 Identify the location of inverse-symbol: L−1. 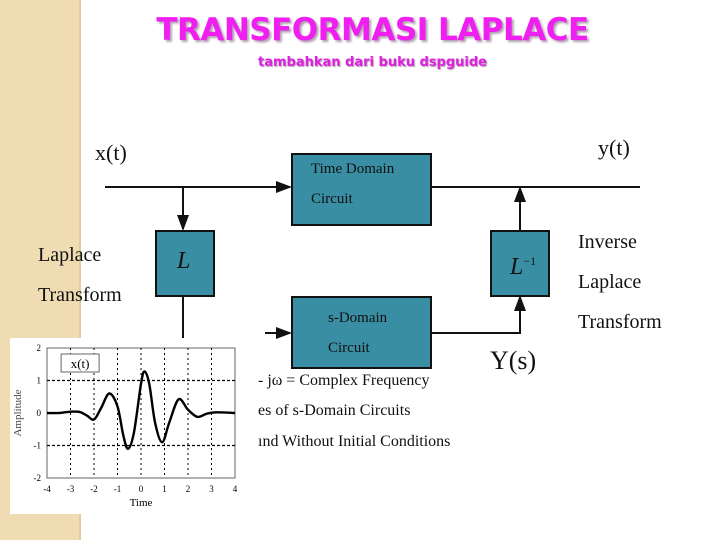
(523, 267).